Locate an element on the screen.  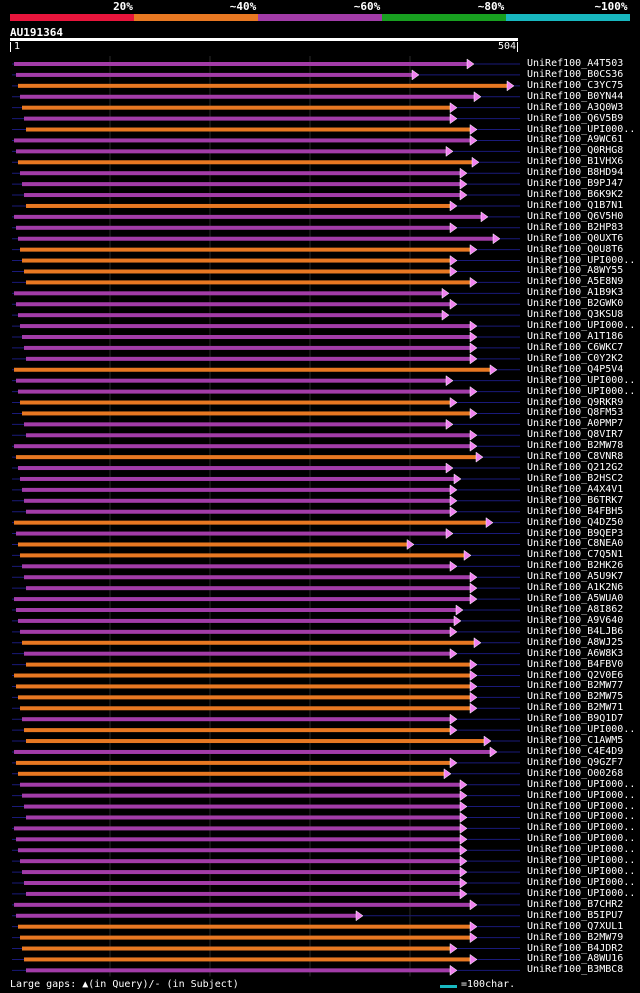
hit-label: UniRef100_Q212G2 is located at coordinates (575, 468).